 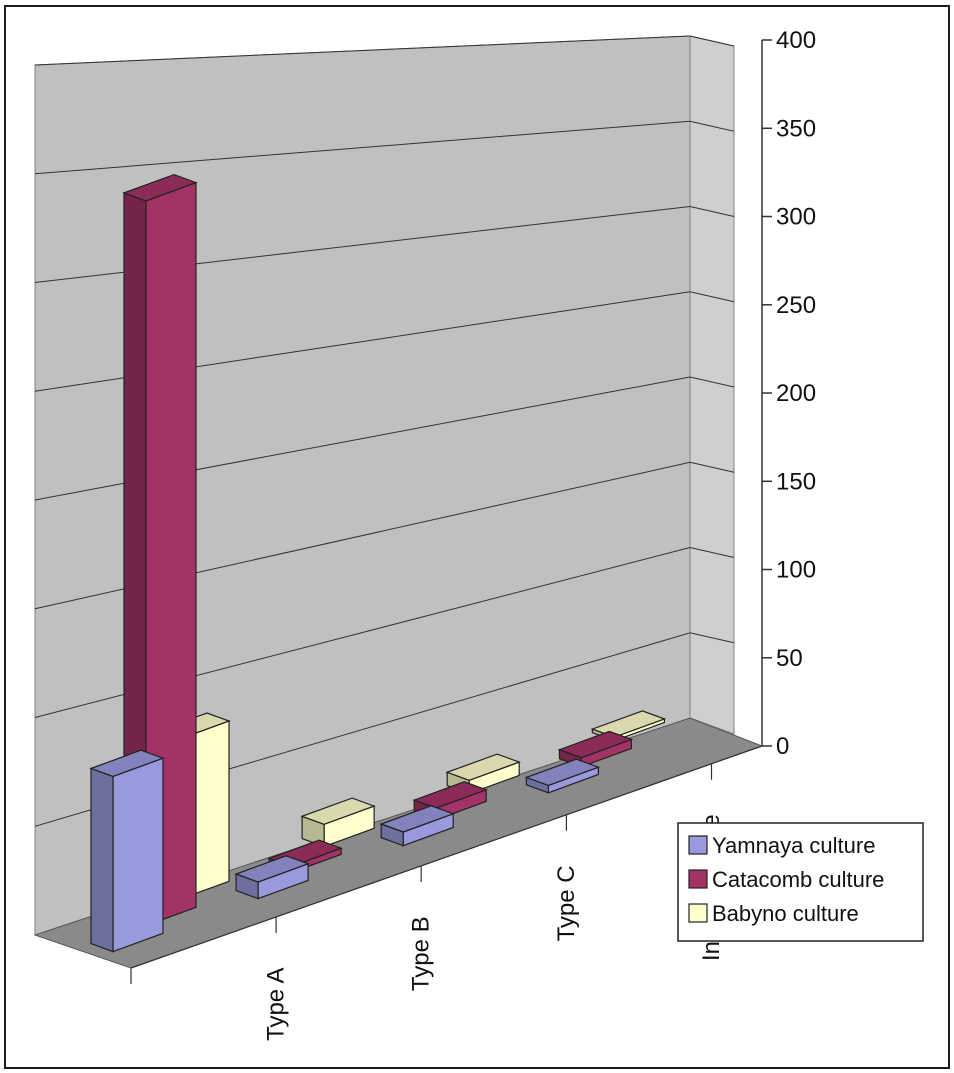 I want to click on y-tick-label: 250, so click(x=796, y=305).